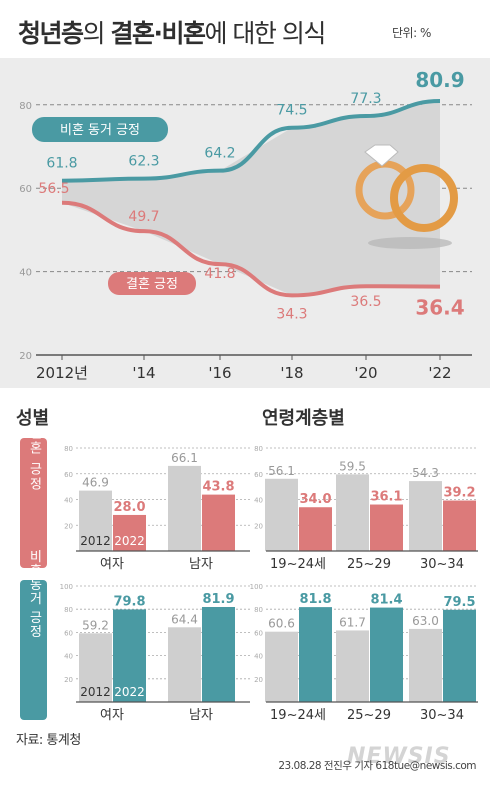 The image size is (490, 786). I want to click on cohab-data-label: 80.9, so click(439, 80).